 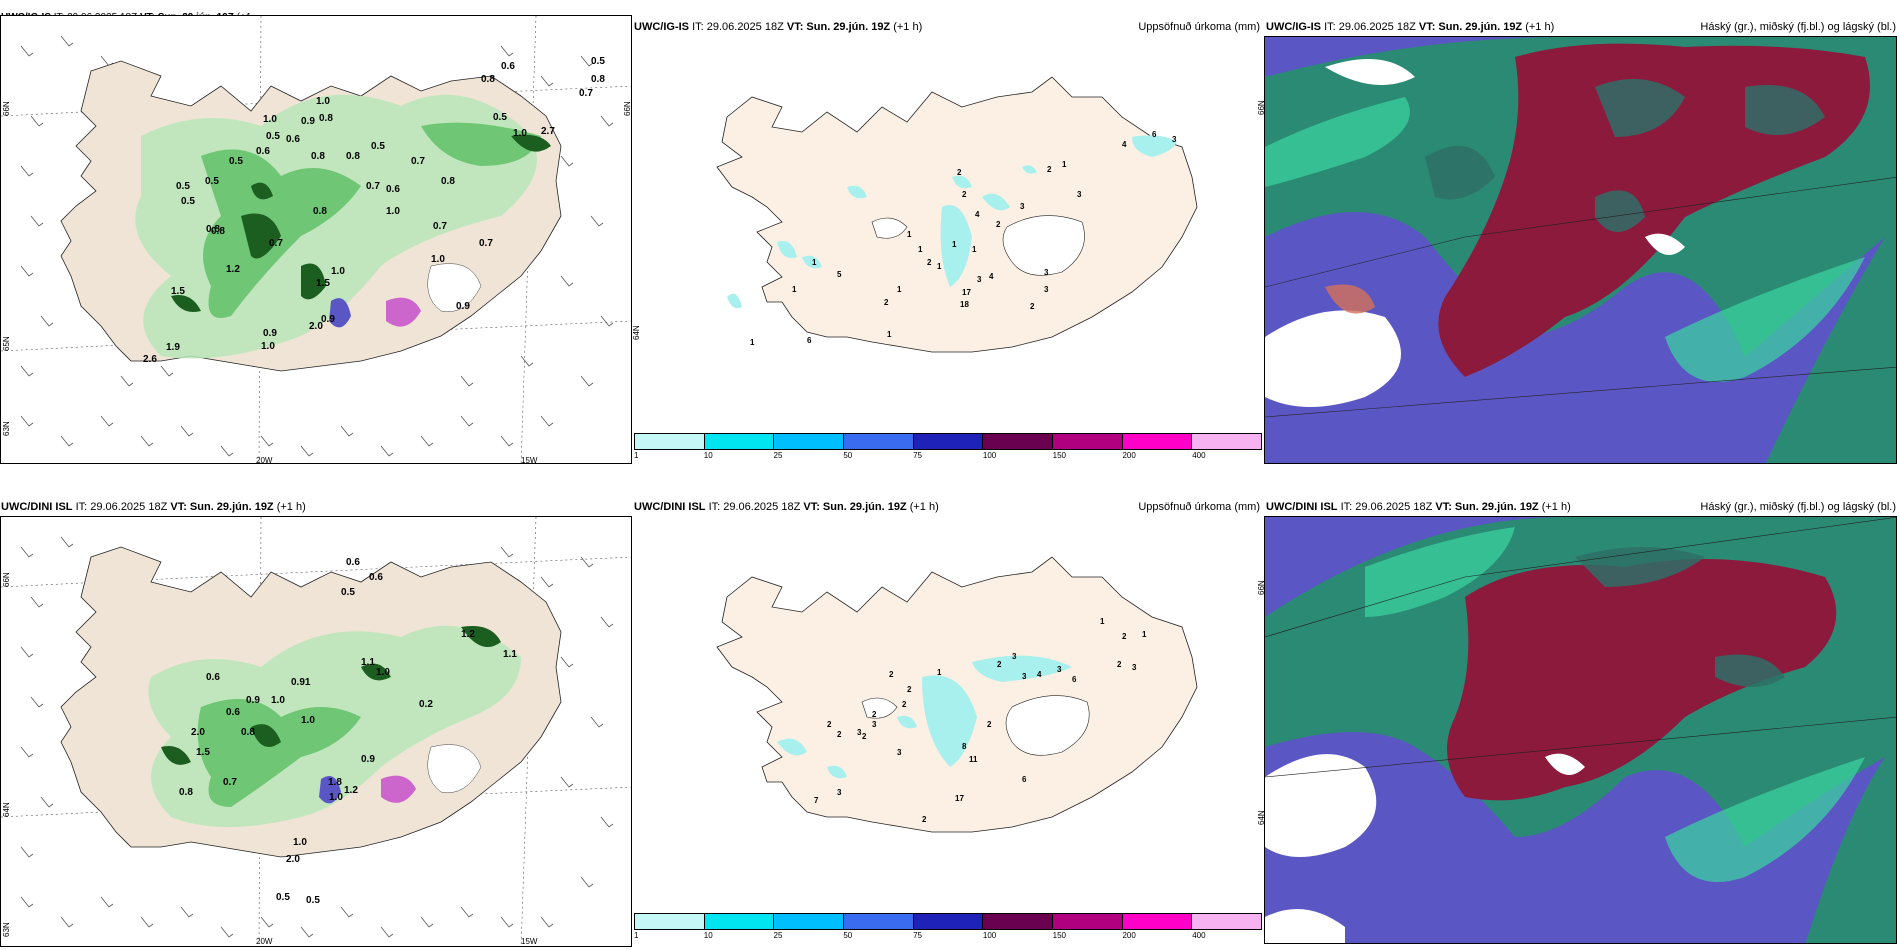 I want to click on colorbar-label: 400, so click(x=1199, y=935).